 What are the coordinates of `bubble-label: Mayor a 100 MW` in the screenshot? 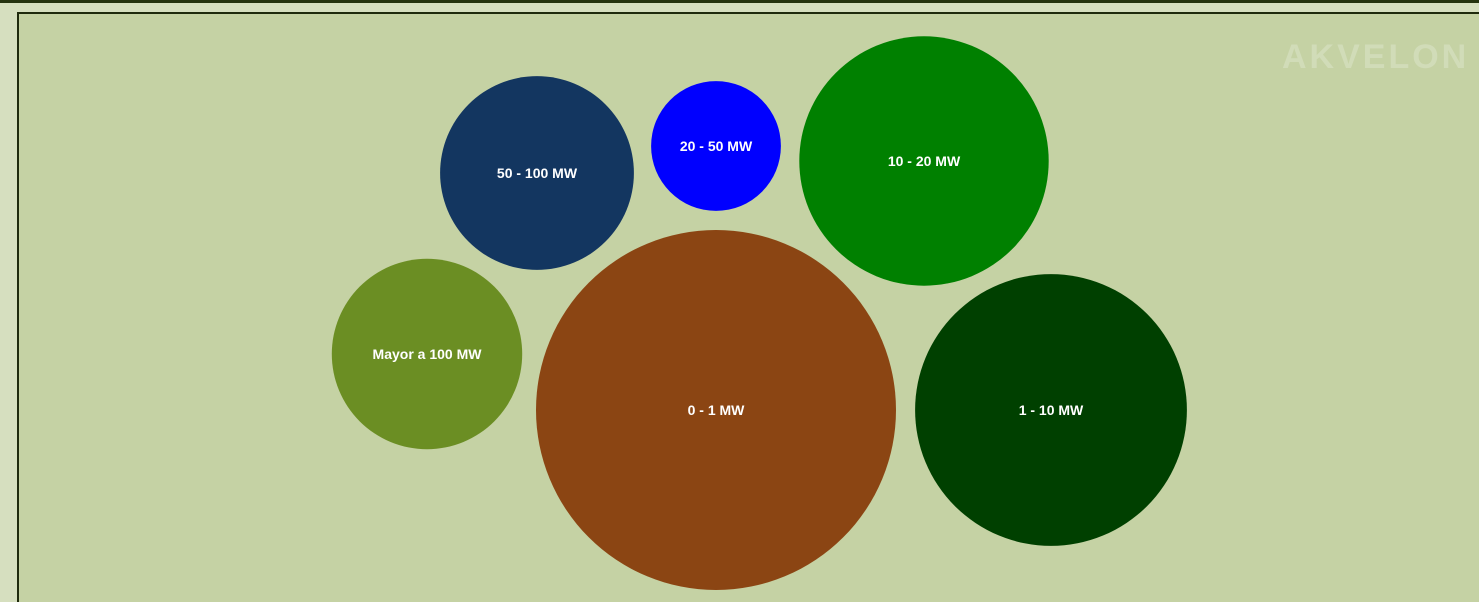 It's located at (428, 354).